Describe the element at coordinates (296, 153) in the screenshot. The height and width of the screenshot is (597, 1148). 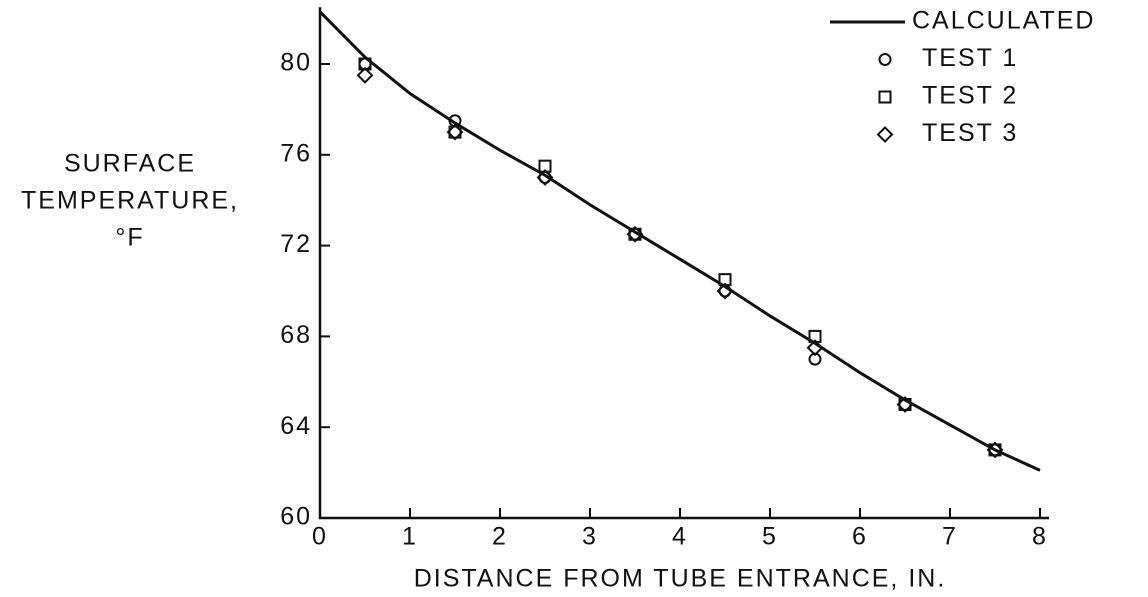
I see `y-tick-label: 76` at that location.